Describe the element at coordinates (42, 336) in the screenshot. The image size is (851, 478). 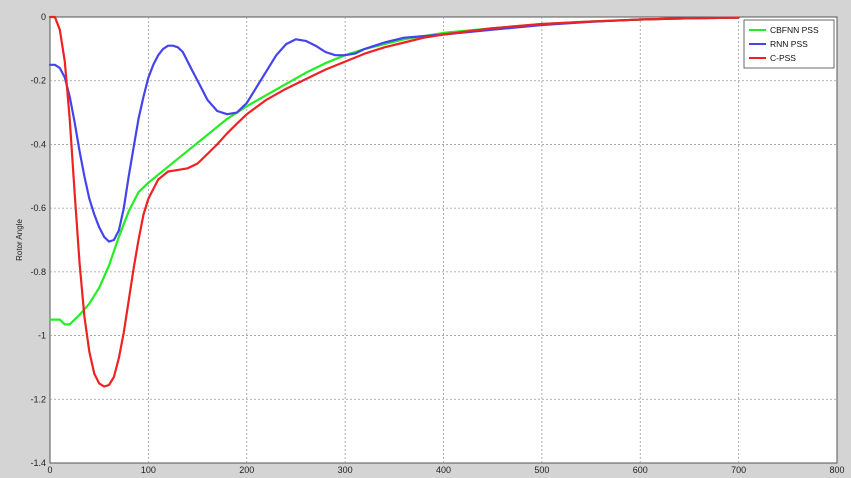
I see `y-tick-label: -1` at that location.